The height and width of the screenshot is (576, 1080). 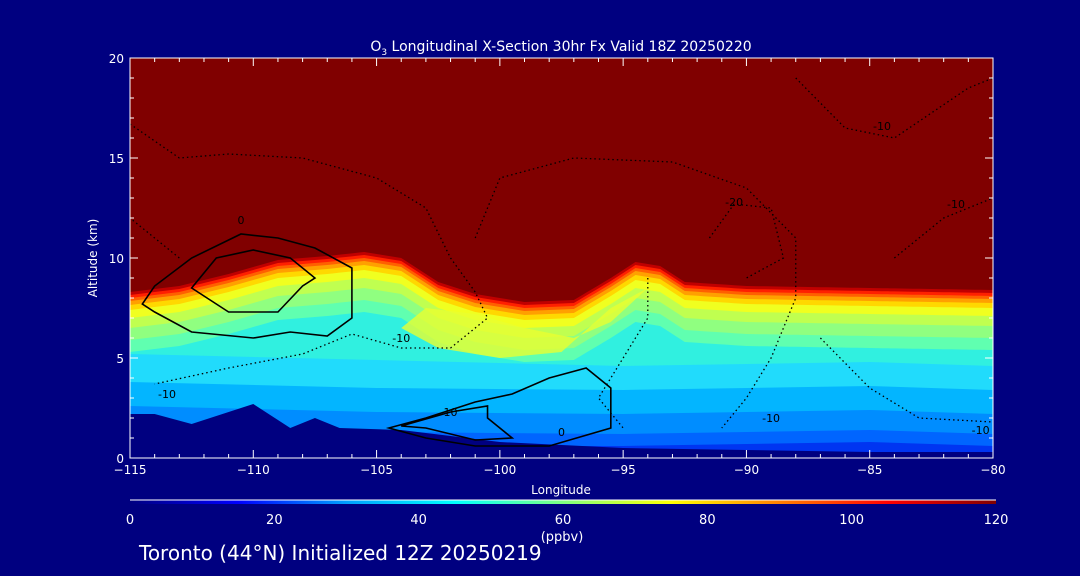 I want to click on colorbar, so click(x=563, y=502).